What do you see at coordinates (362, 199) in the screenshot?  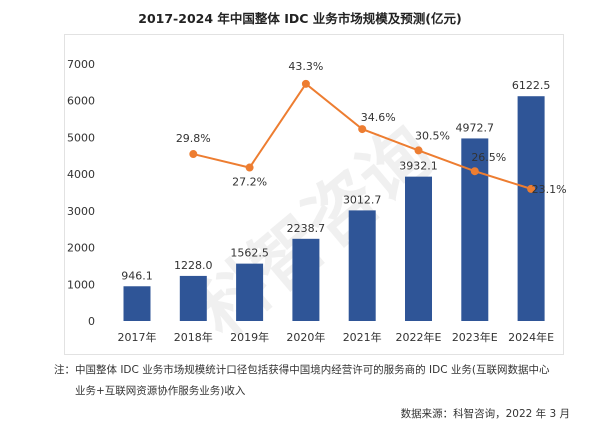 I see `bar-value-label: 3012.7` at bounding box center [362, 199].